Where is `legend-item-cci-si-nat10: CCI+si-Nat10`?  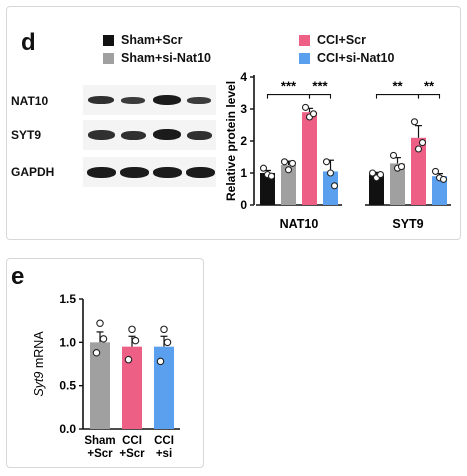
legend-item-cci-si-nat10: CCI+si-Nat10 is located at coordinates (346, 58).